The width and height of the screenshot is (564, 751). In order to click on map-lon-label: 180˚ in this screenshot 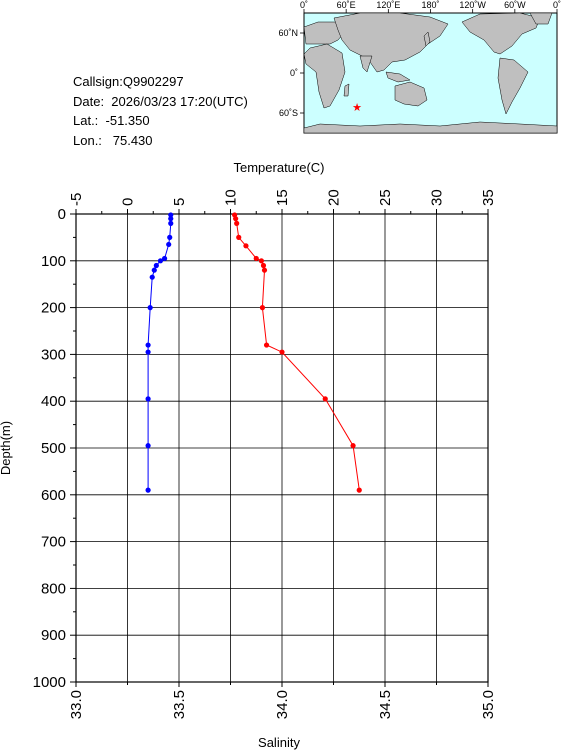, I will do `click(430, 5)`.